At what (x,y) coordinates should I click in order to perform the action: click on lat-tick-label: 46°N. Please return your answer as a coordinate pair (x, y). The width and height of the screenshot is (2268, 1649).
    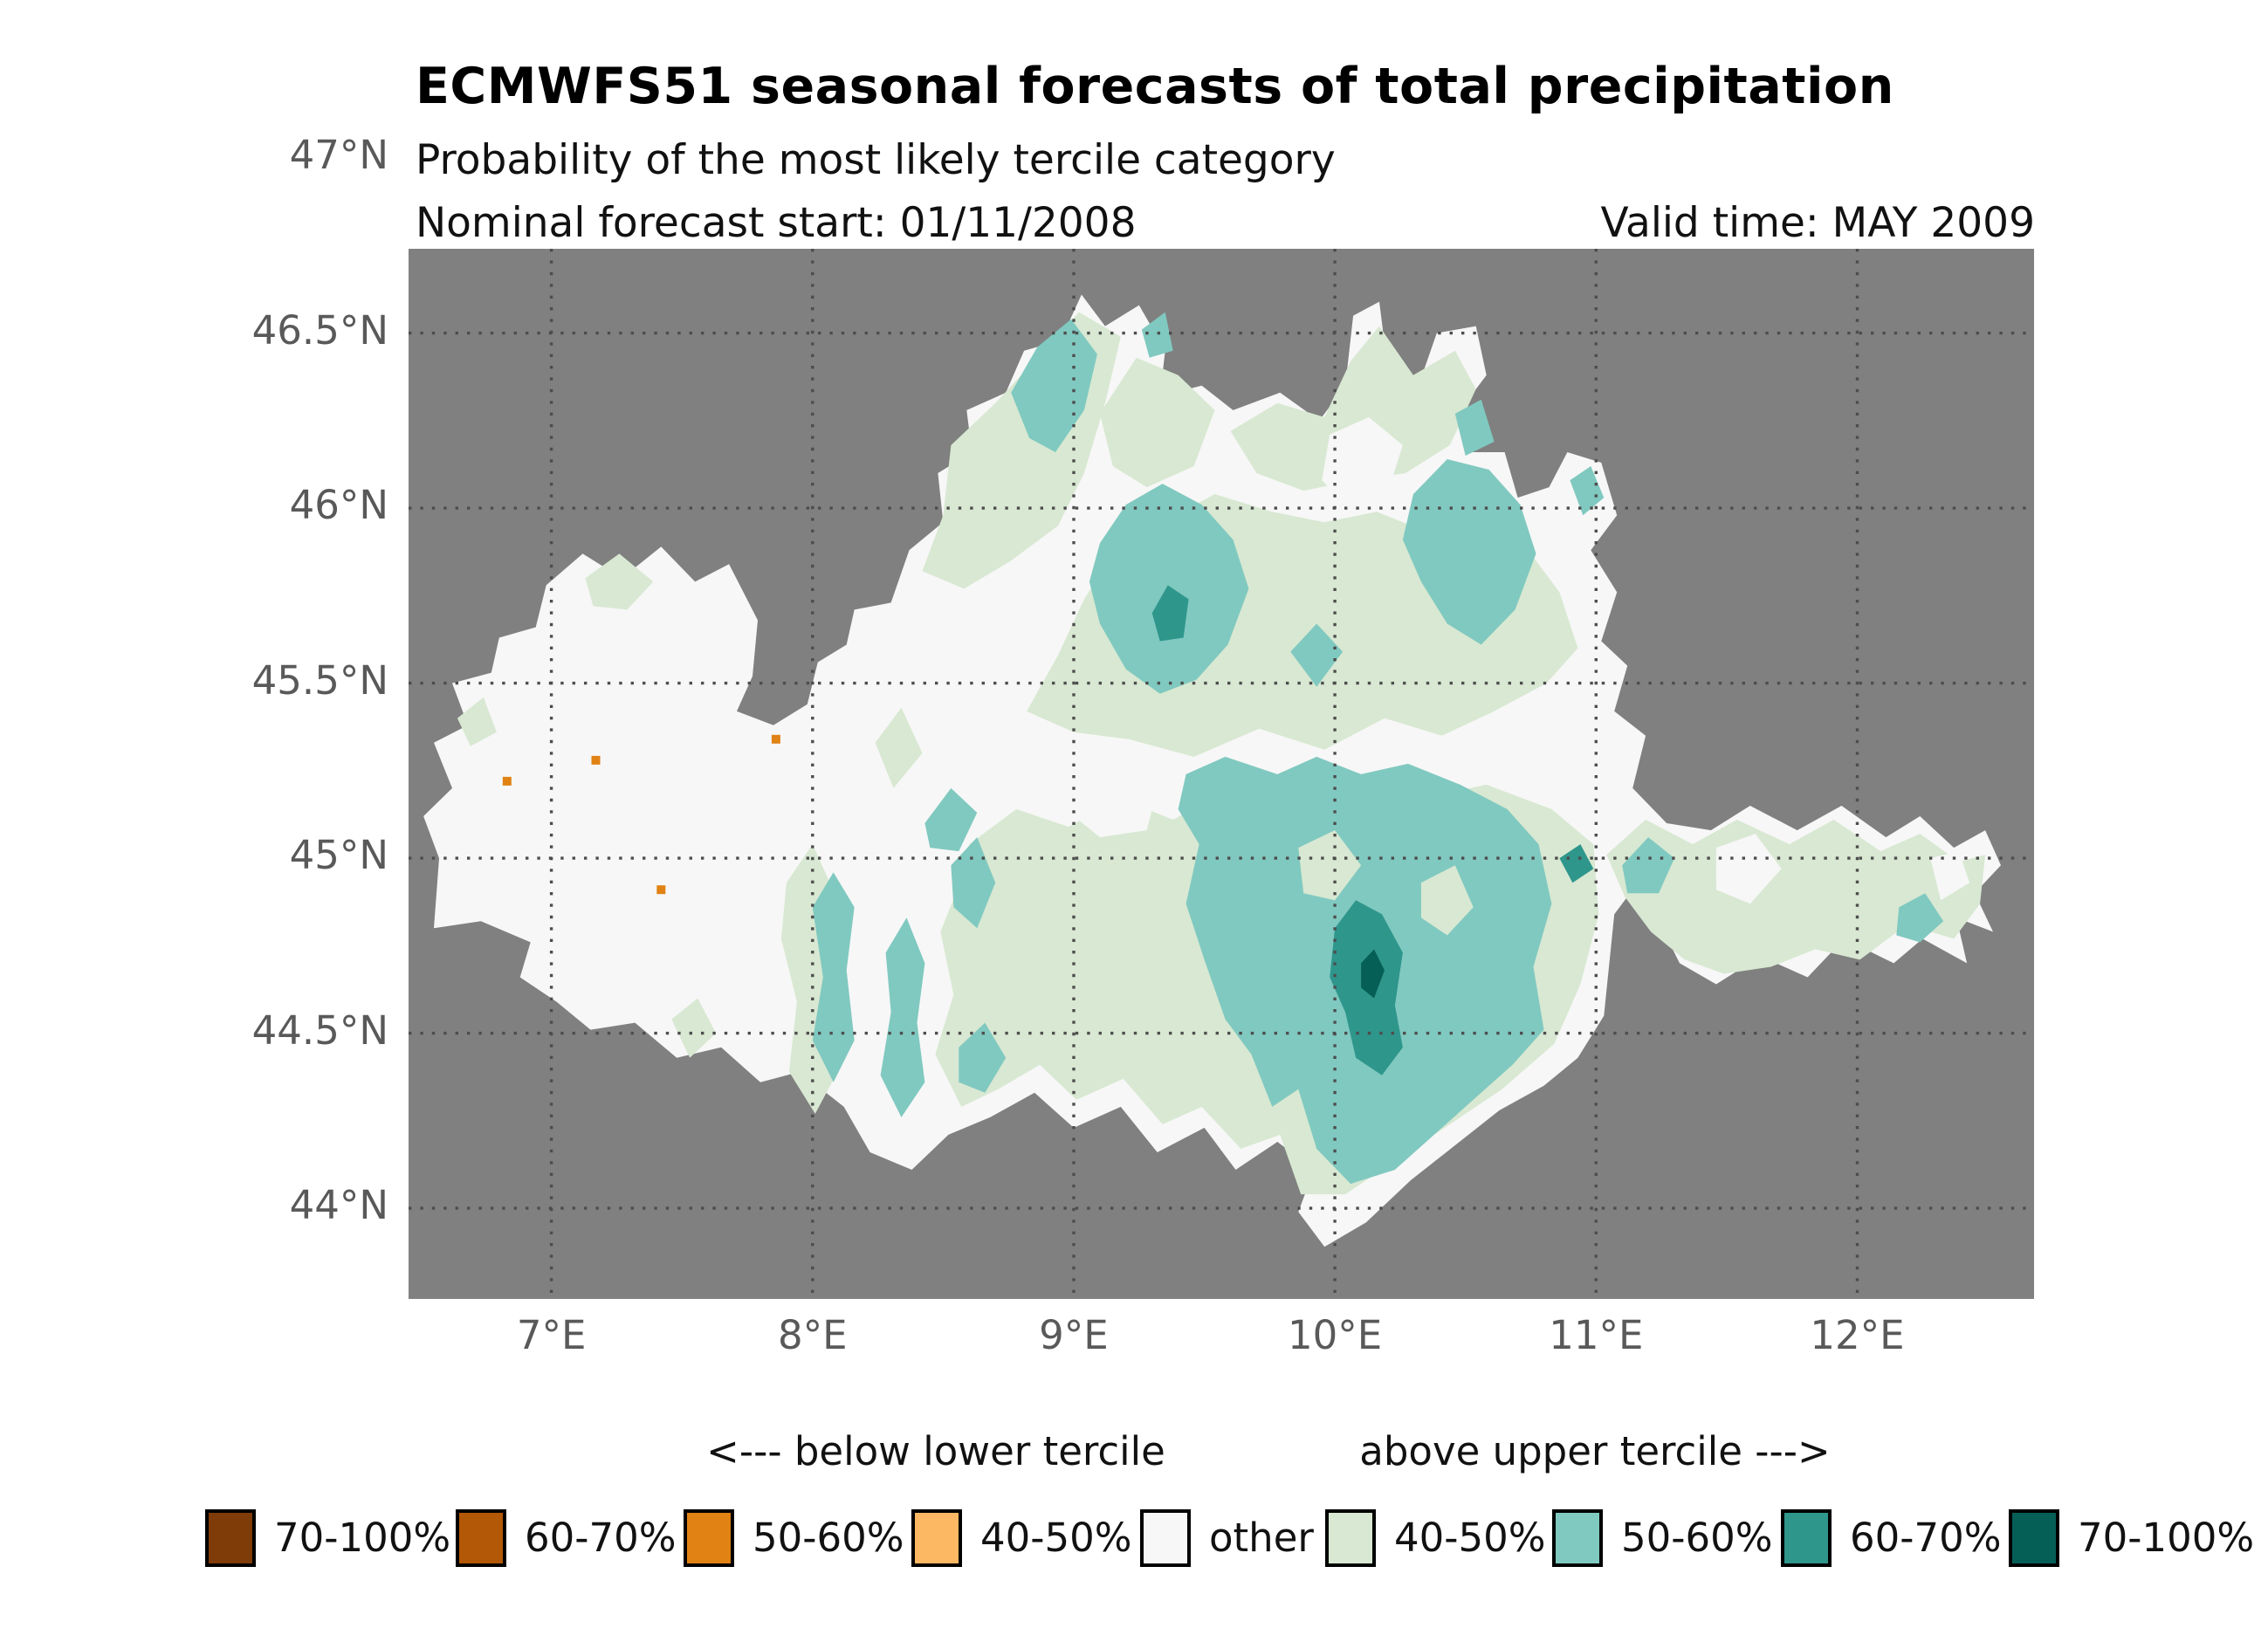
    Looking at the image, I should click on (338, 505).